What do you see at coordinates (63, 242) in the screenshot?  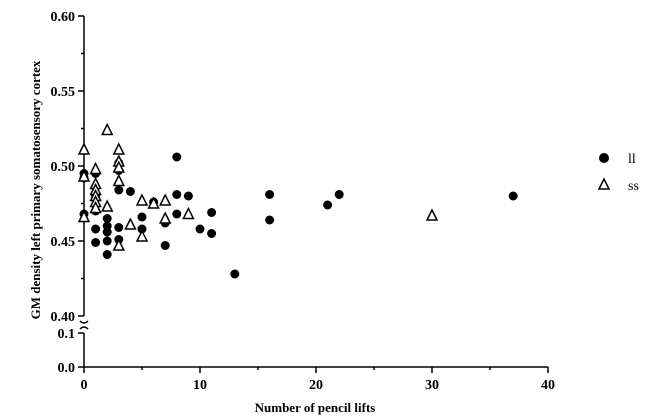 I see `y-tick-label: 0.45` at bounding box center [63, 242].